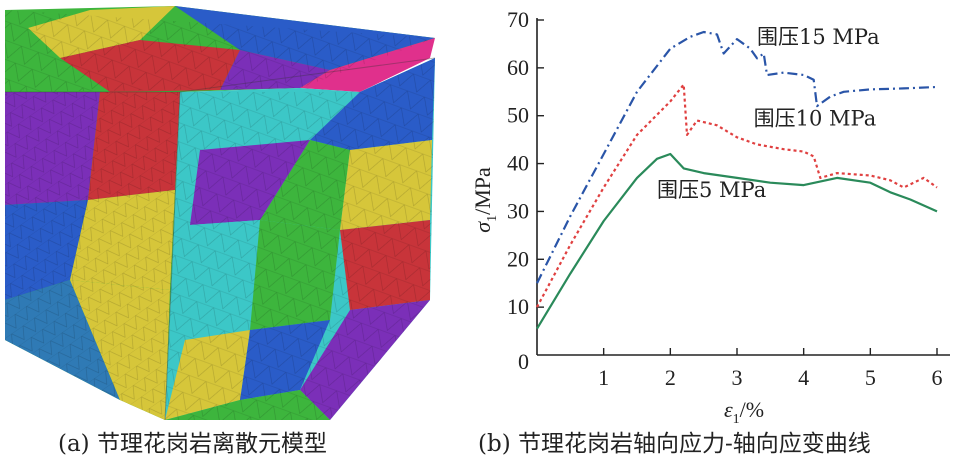 The width and height of the screenshot is (961, 464). I want to click on y-axis-label: σ1/MPa, so click(485, 200).